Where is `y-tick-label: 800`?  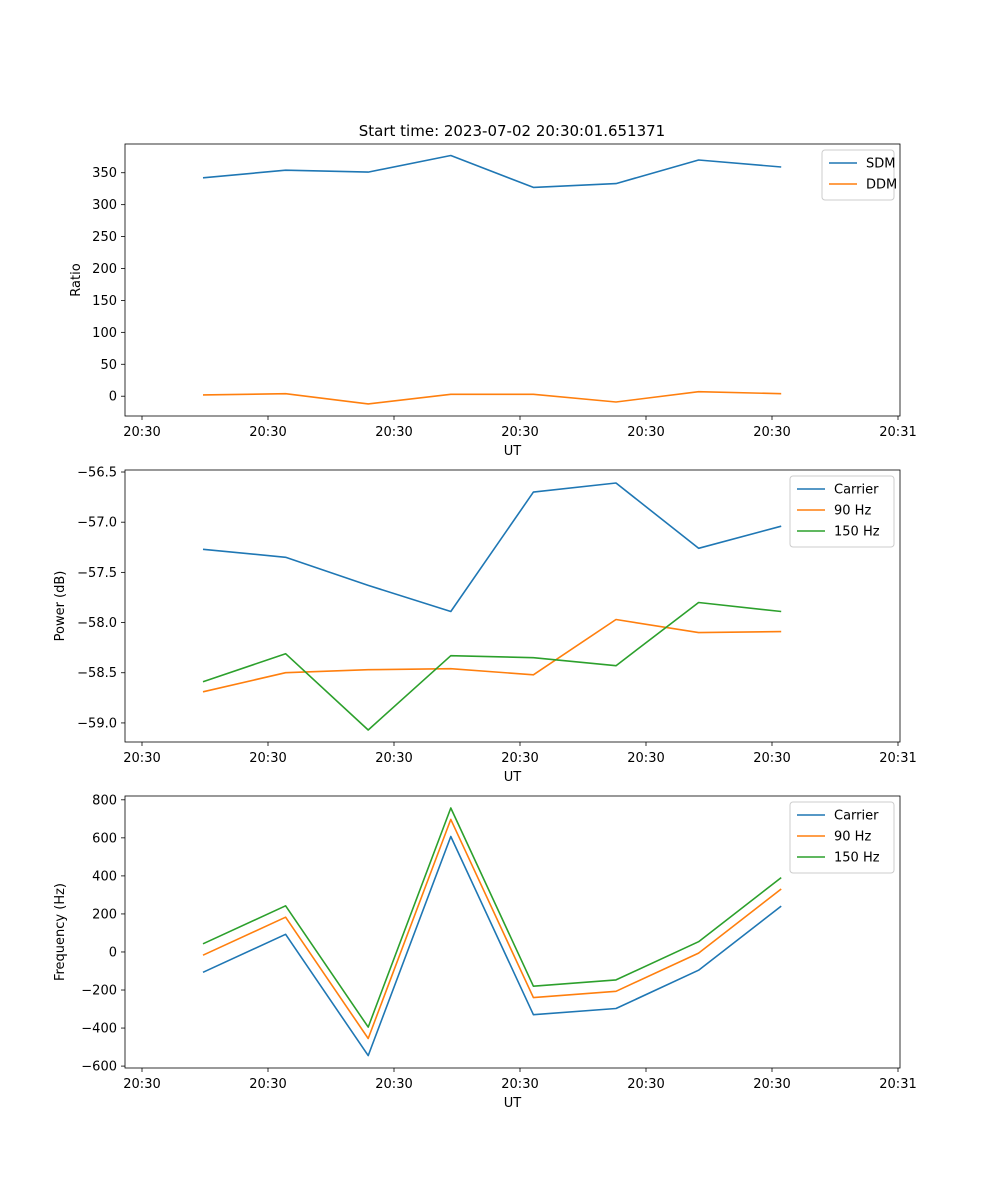
y-tick-label: 800 is located at coordinates (104, 800).